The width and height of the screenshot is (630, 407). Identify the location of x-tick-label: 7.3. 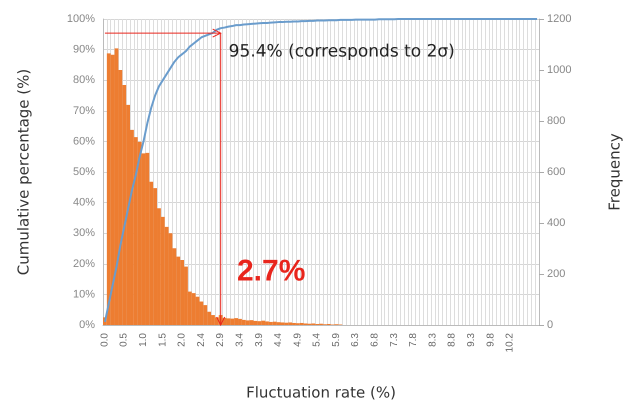
(394, 339).